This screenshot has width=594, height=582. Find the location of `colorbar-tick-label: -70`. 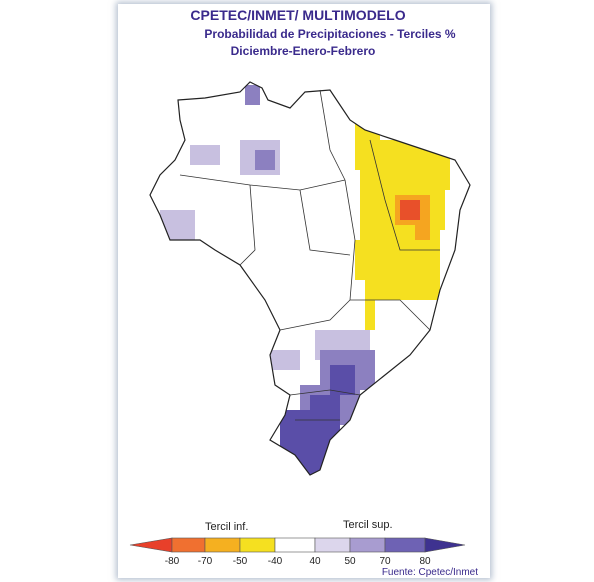

colorbar-tick-label: -70 is located at coordinates (205, 561).